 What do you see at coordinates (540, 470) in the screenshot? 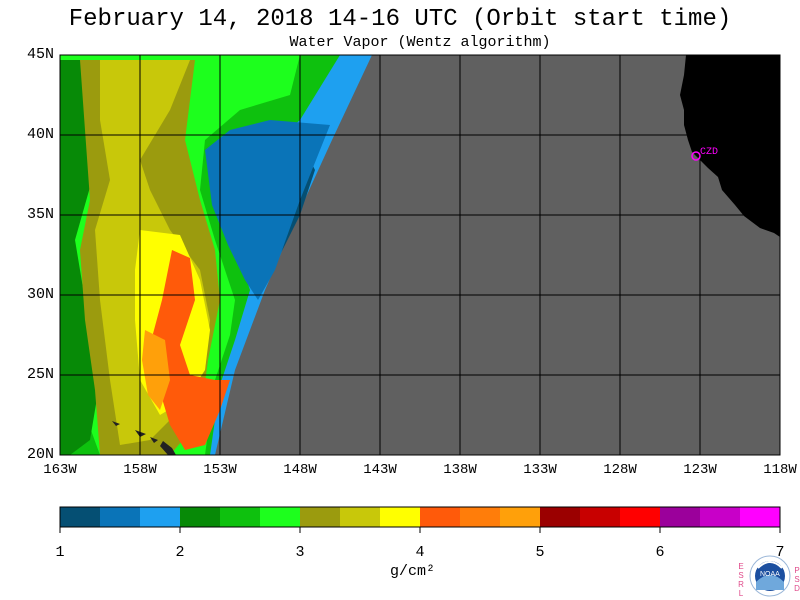
I see `longitude-label: 133W` at bounding box center [540, 470].